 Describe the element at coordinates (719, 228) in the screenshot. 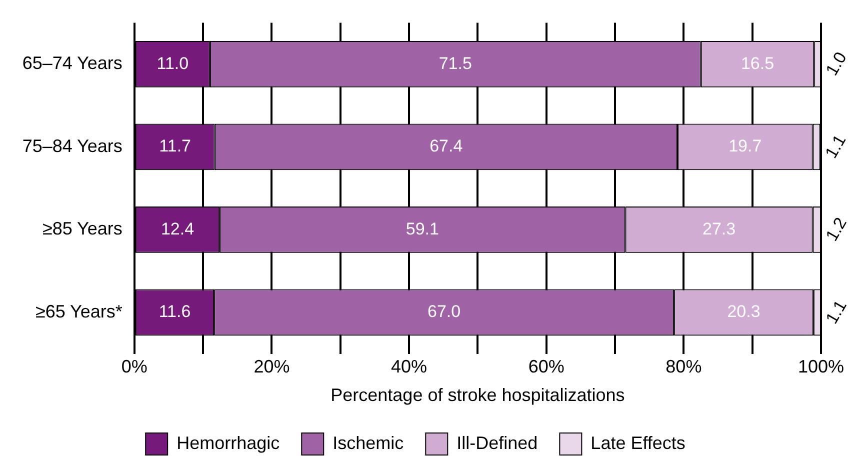

I see `data-label: 27.3` at that location.